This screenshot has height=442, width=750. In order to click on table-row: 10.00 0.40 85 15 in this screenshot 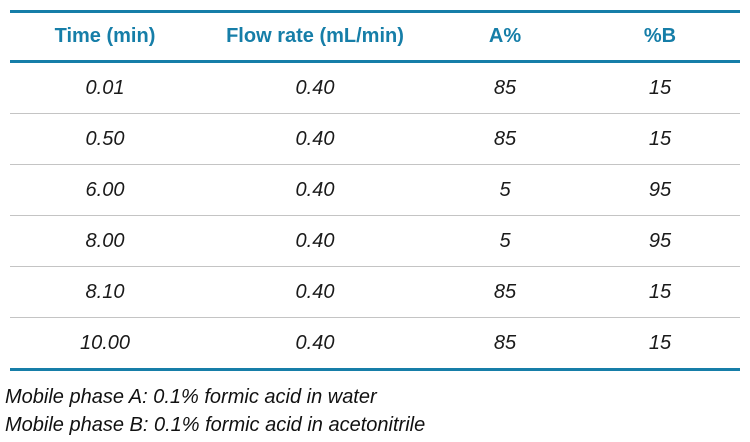, I will do `click(375, 344)`.